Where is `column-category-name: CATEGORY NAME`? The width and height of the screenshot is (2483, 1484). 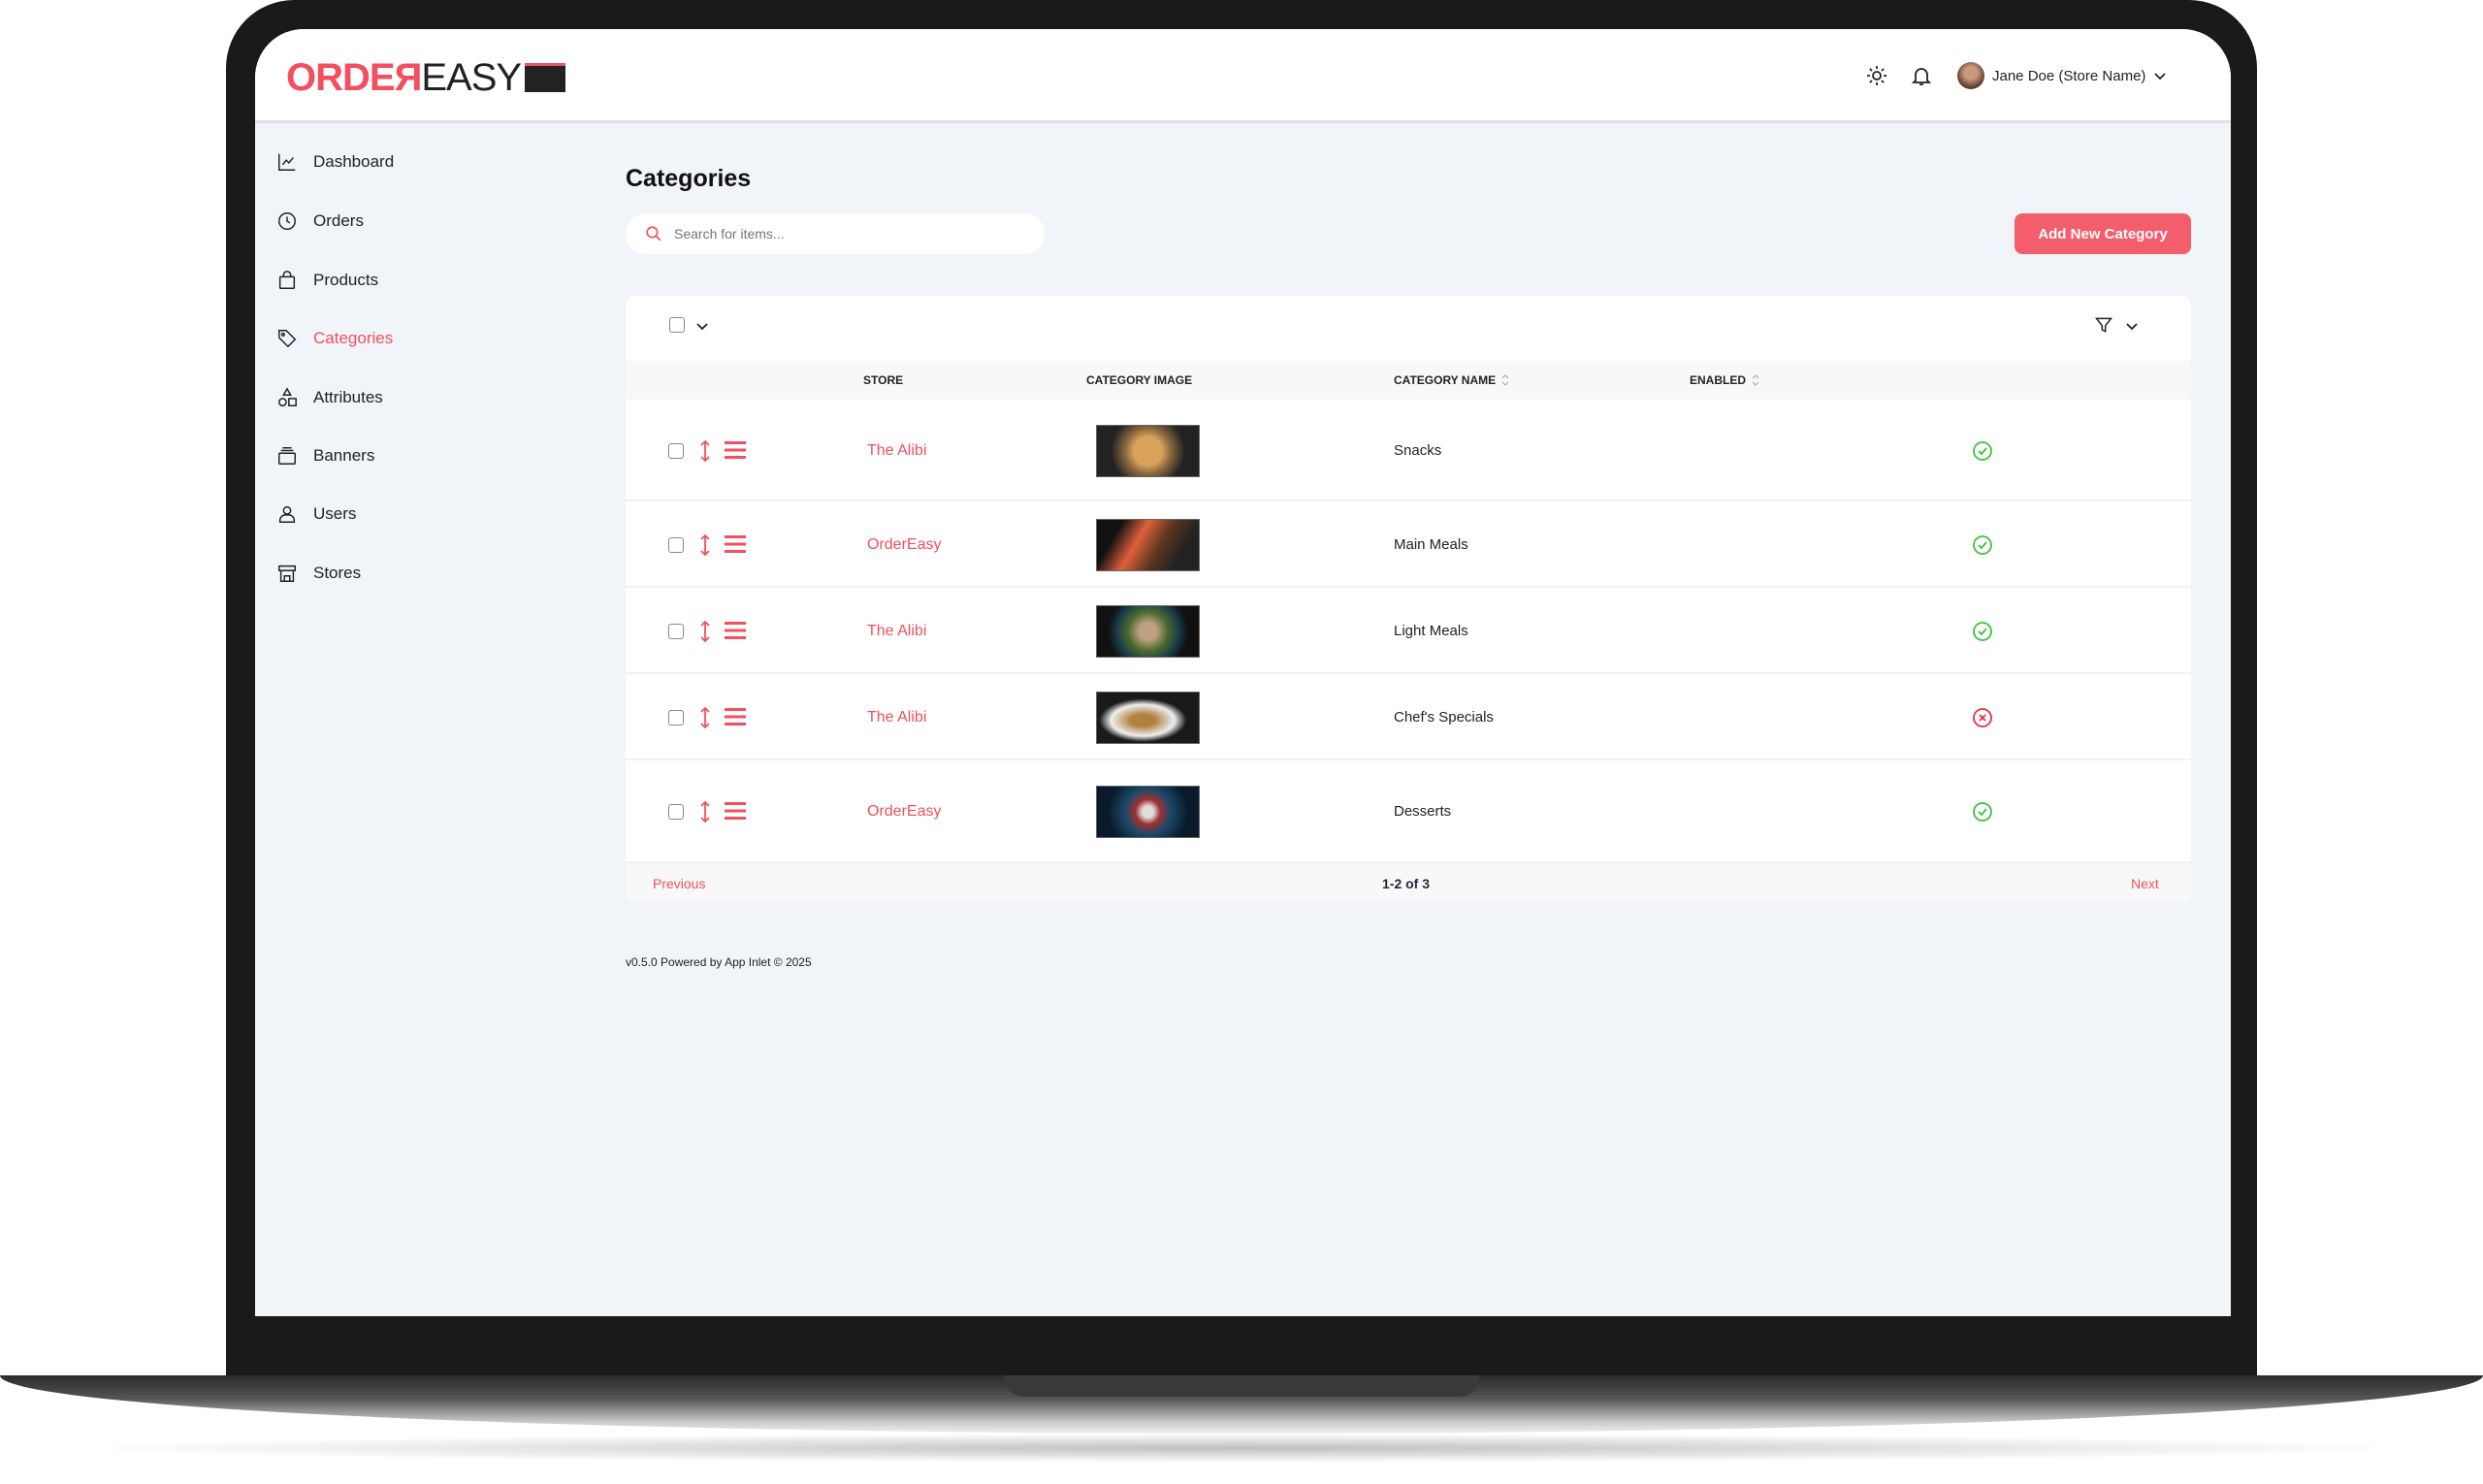
column-category-name: CATEGORY NAME is located at coordinates (1452, 380).